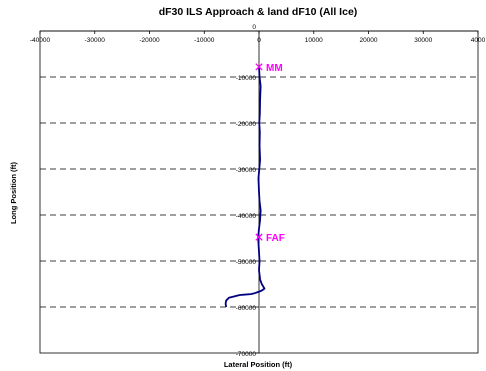  What do you see at coordinates (246, 262) in the screenshot?
I see `y-tick-label: -50000` at bounding box center [246, 262].